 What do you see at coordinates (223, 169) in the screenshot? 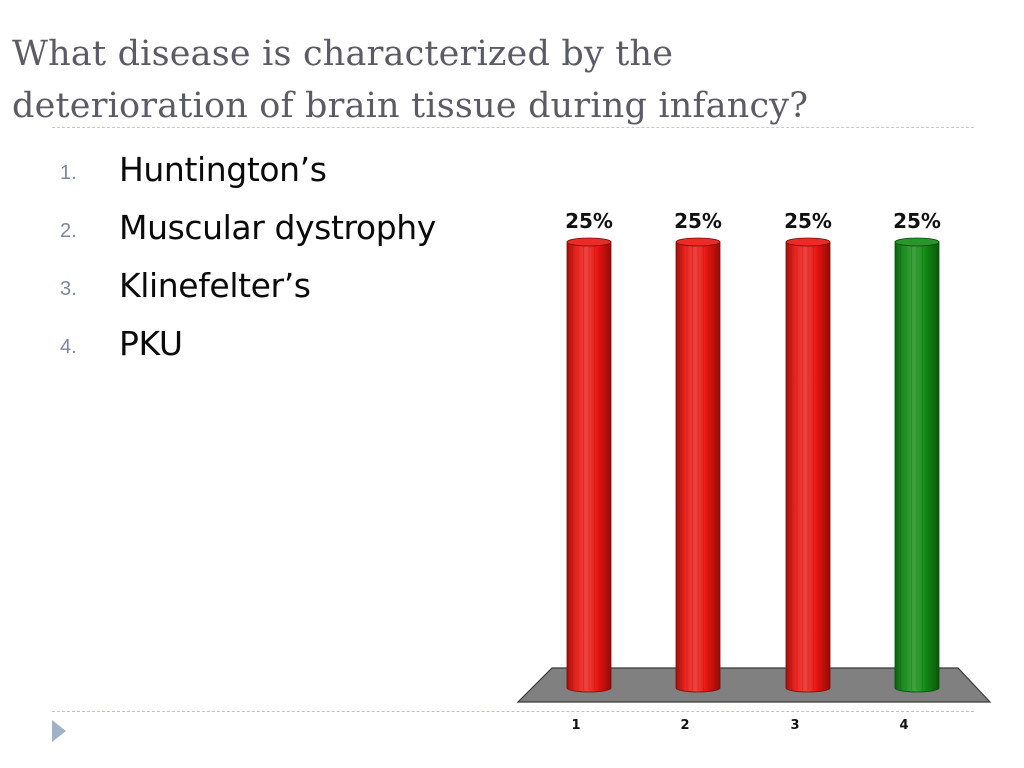
I see `option-text: Huntington’s` at bounding box center [223, 169].